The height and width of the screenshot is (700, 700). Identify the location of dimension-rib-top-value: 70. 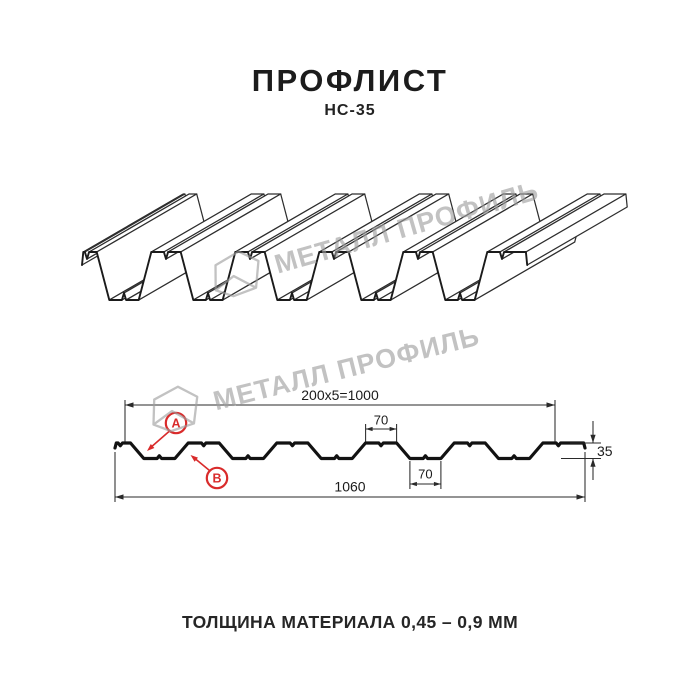
(381, 420).